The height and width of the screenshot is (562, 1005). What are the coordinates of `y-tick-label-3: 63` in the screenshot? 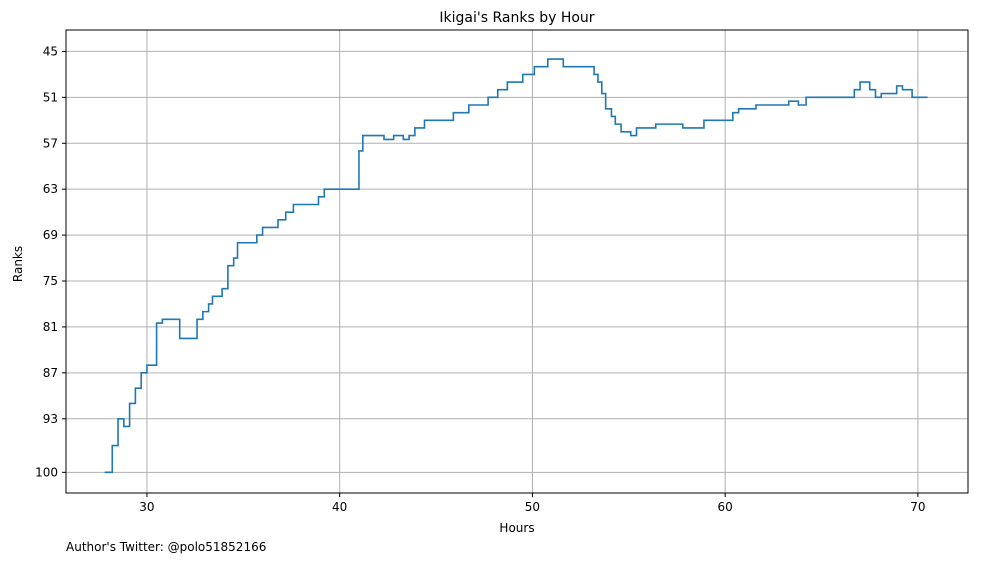 It's located at (50, 189).